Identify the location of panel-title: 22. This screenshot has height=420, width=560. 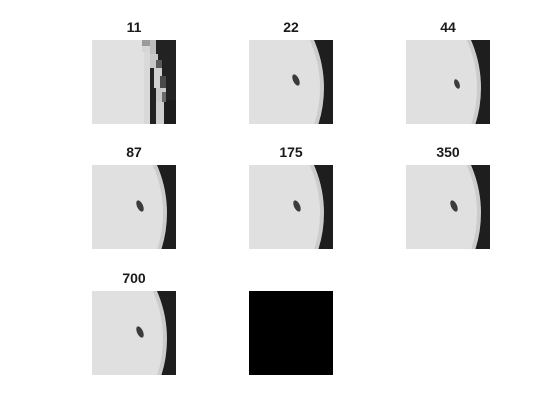
(291, 27).